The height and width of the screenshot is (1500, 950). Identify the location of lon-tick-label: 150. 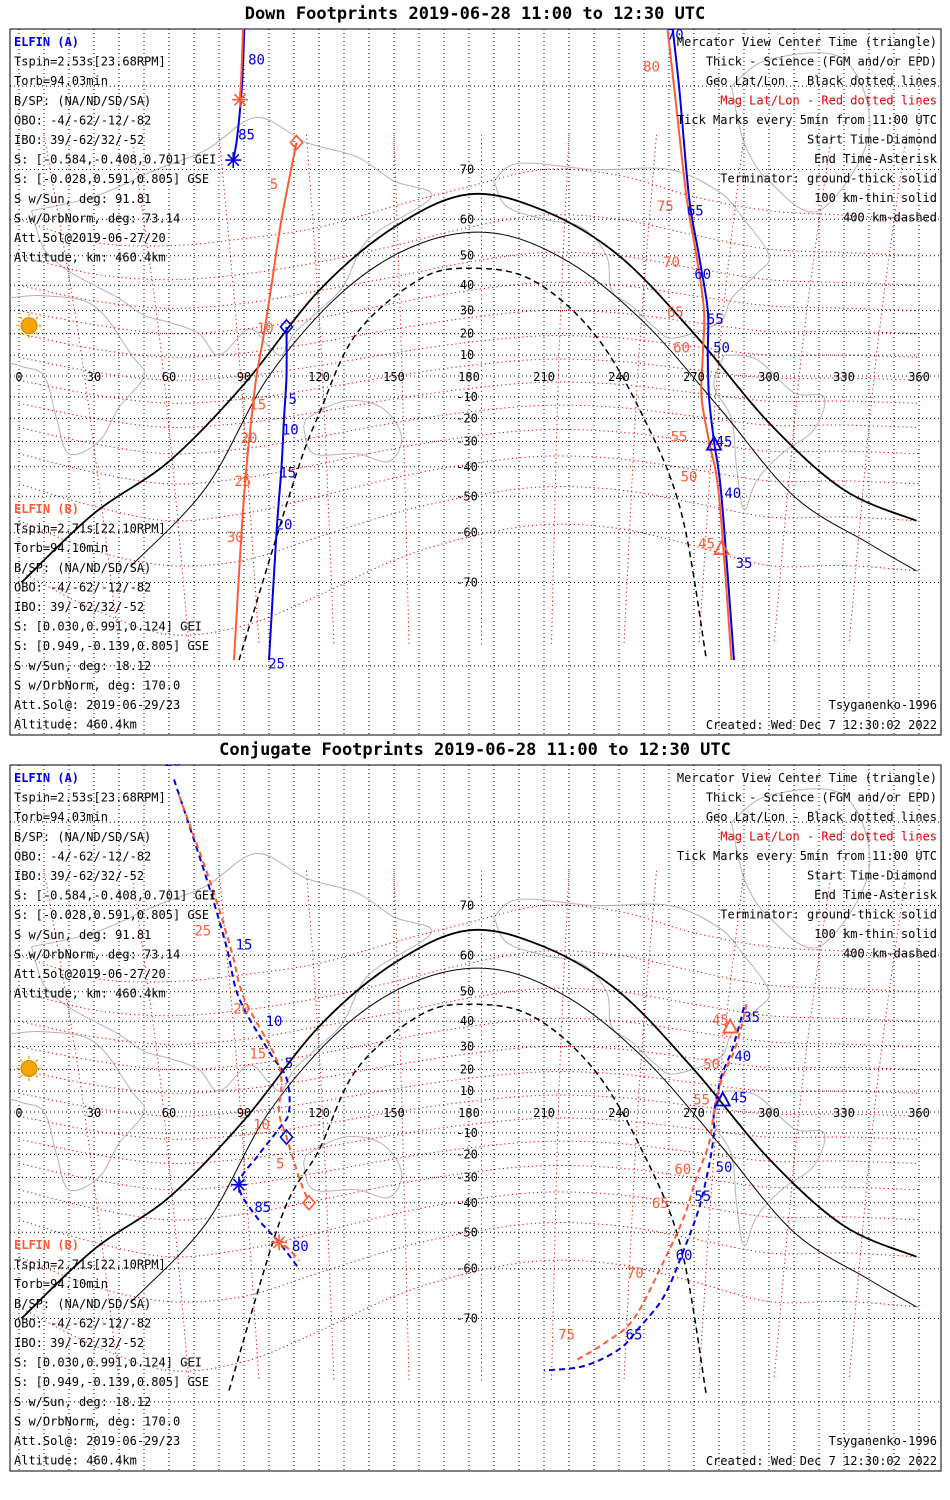
(394, 1113).